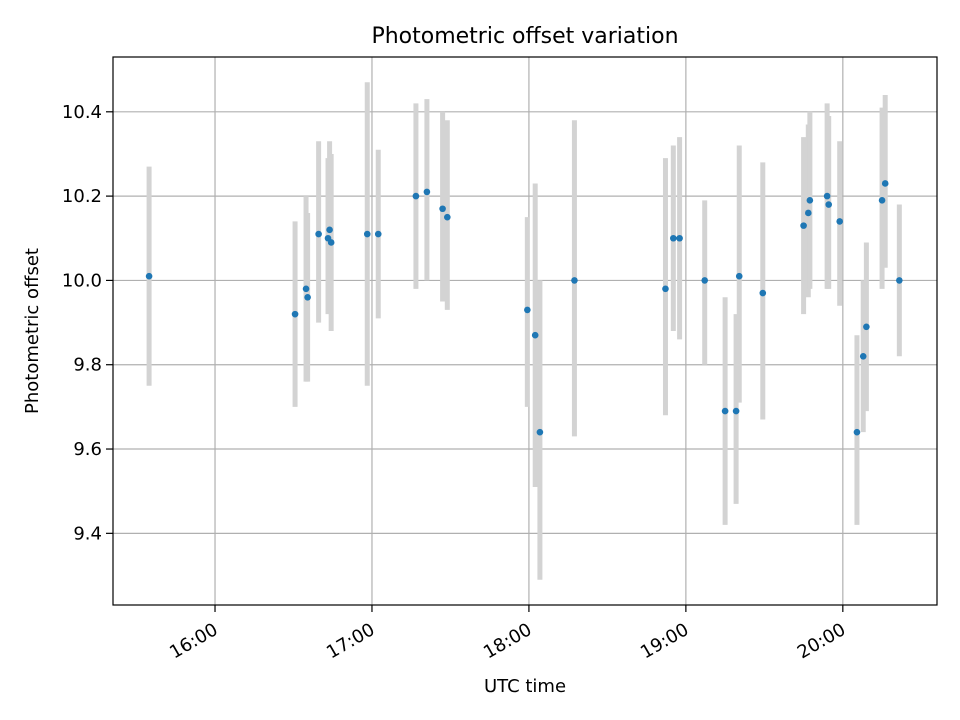 This screenshot has height=720, width=960. I want to click on x-tick-label: 20:00, so click(821, 641).